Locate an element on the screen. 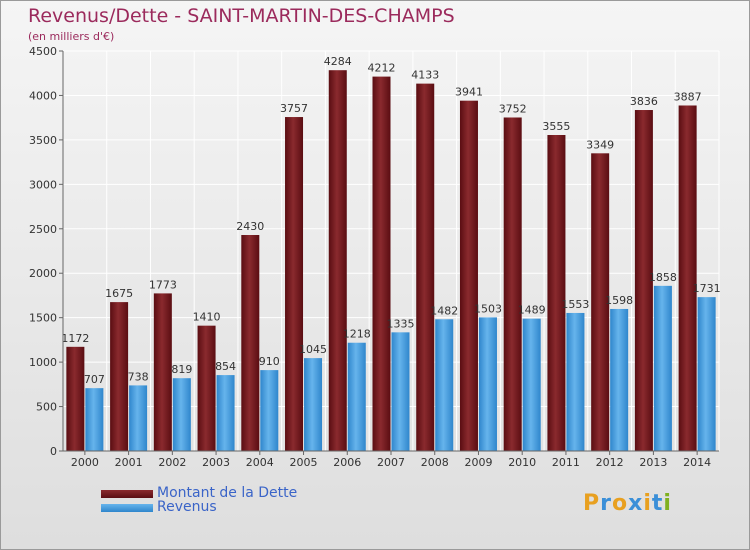  data-label-dette: 4284 is located at coordinates (338, 61).